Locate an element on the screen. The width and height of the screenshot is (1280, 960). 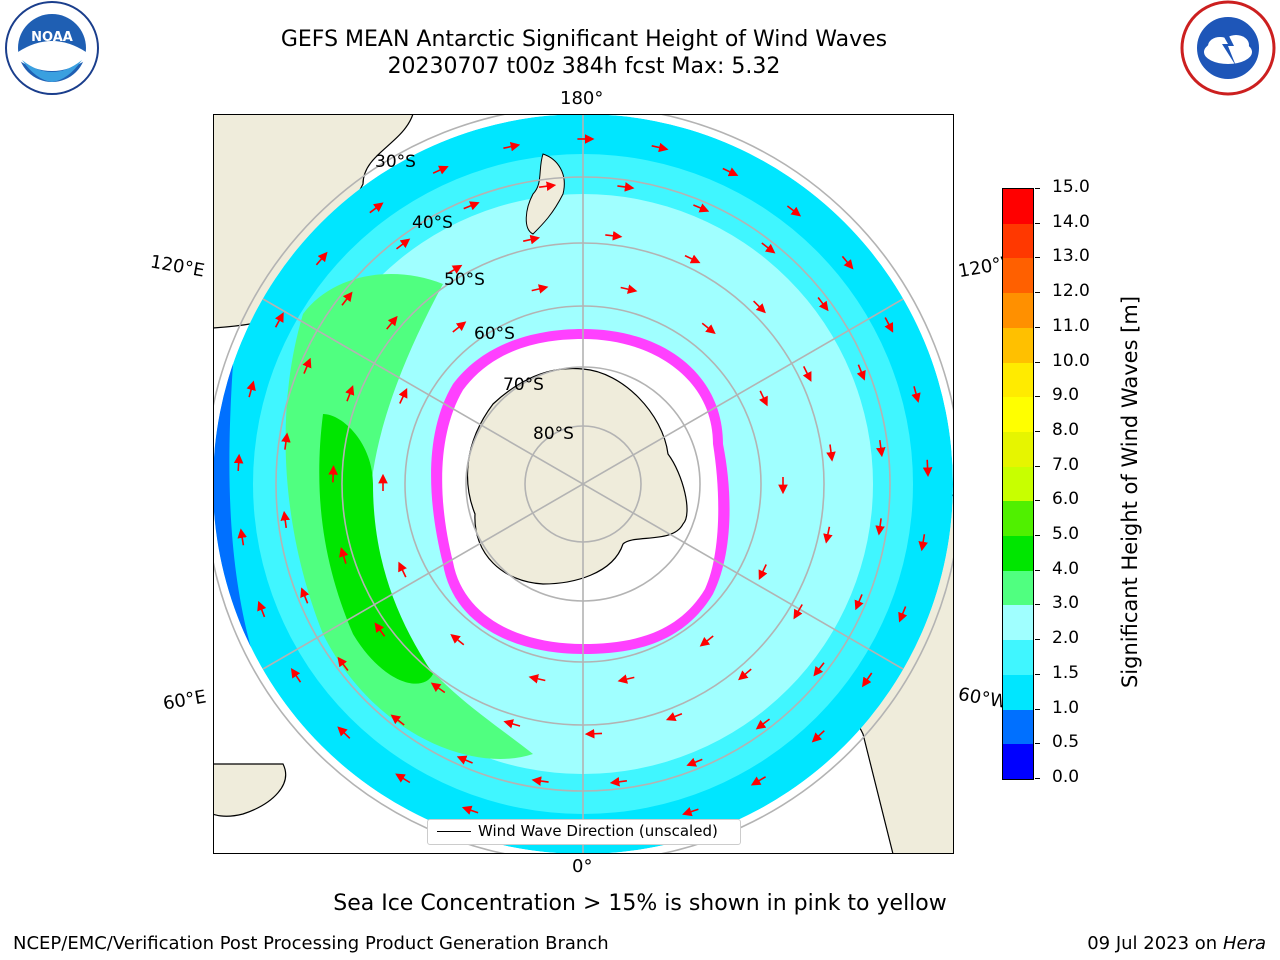
noaa-logo-text: NOAA is located at coordinates (52, 37).